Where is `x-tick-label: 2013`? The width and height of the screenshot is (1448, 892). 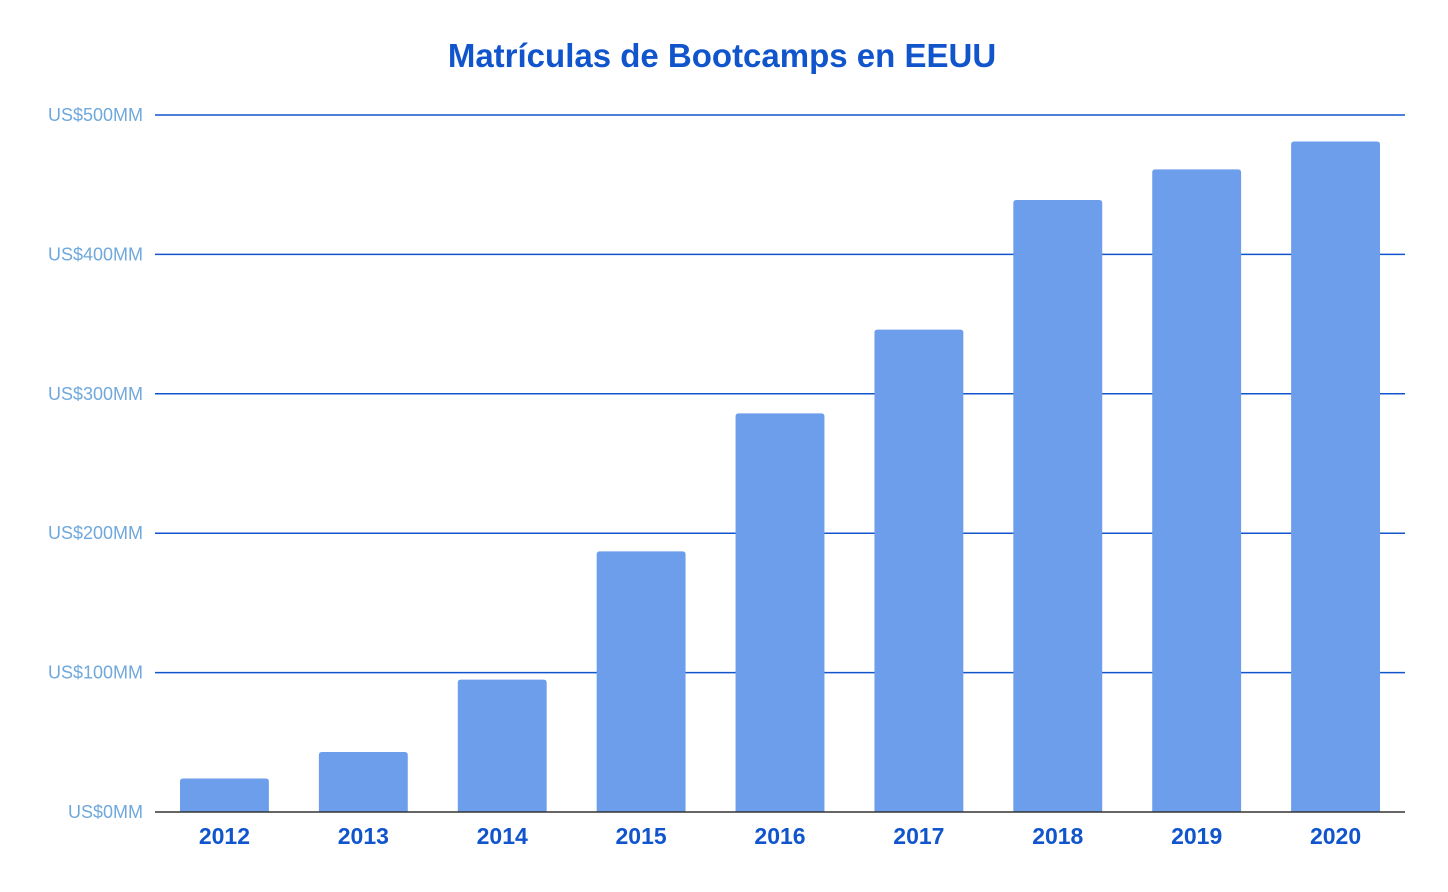 x-tick-label: 2013 is located at coordinates (363, 836).